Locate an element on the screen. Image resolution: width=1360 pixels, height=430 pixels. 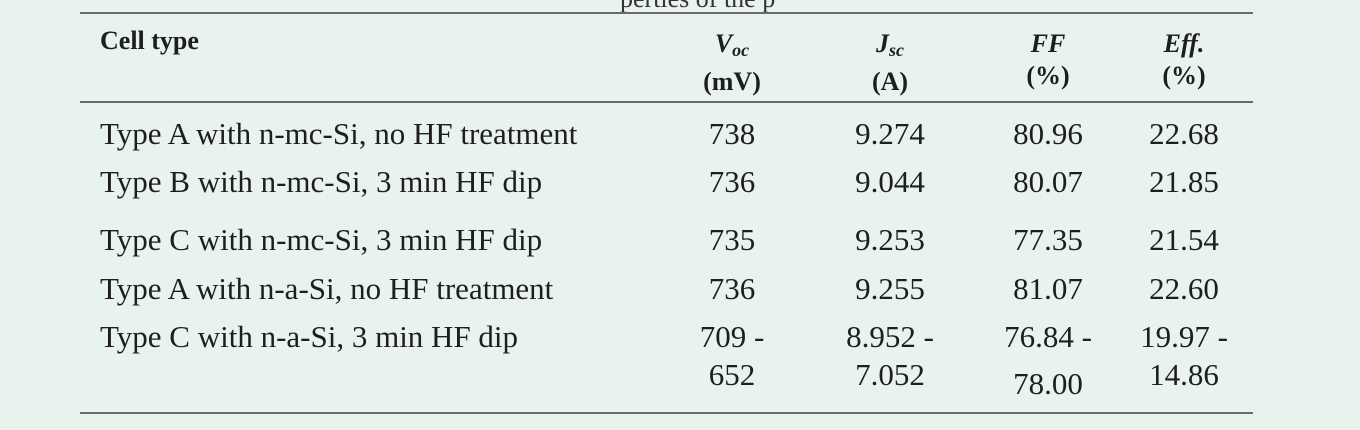
row-label: Type A with n-a-Si, no HF treatment is located at coordinates (327, 288).